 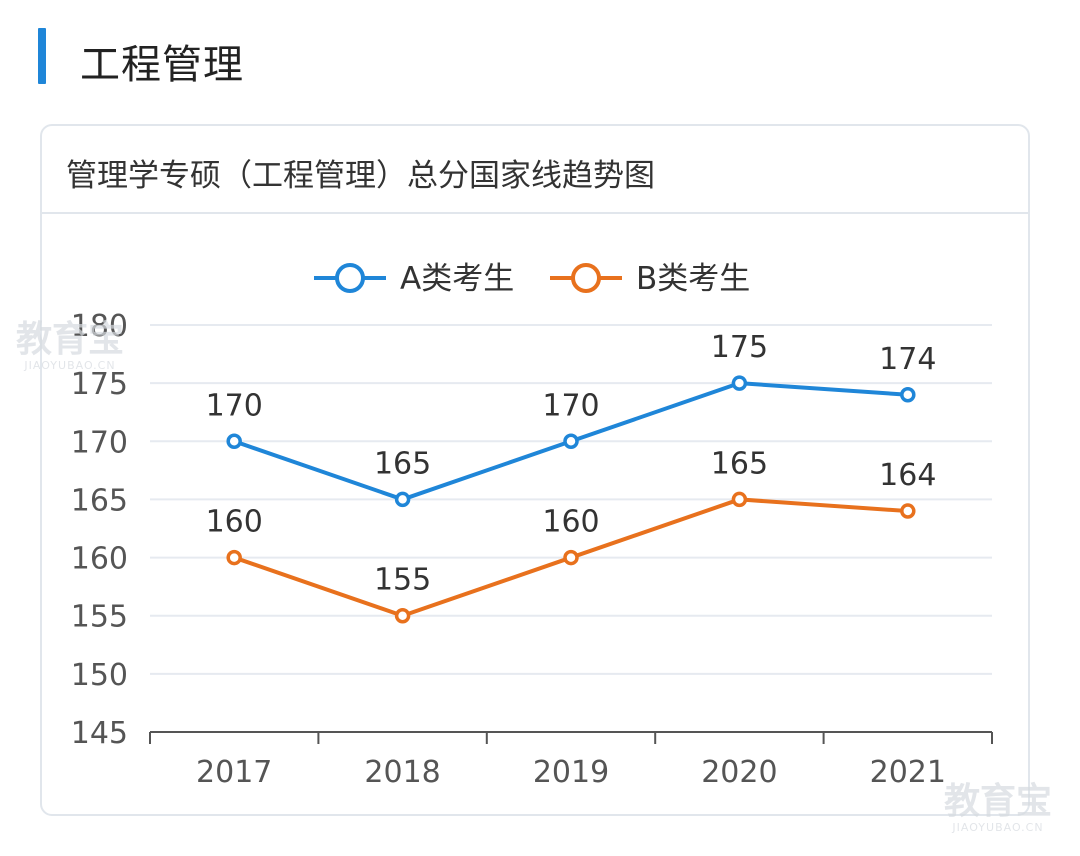 I want to click on data-label: 164, so click(x=907, y=475).